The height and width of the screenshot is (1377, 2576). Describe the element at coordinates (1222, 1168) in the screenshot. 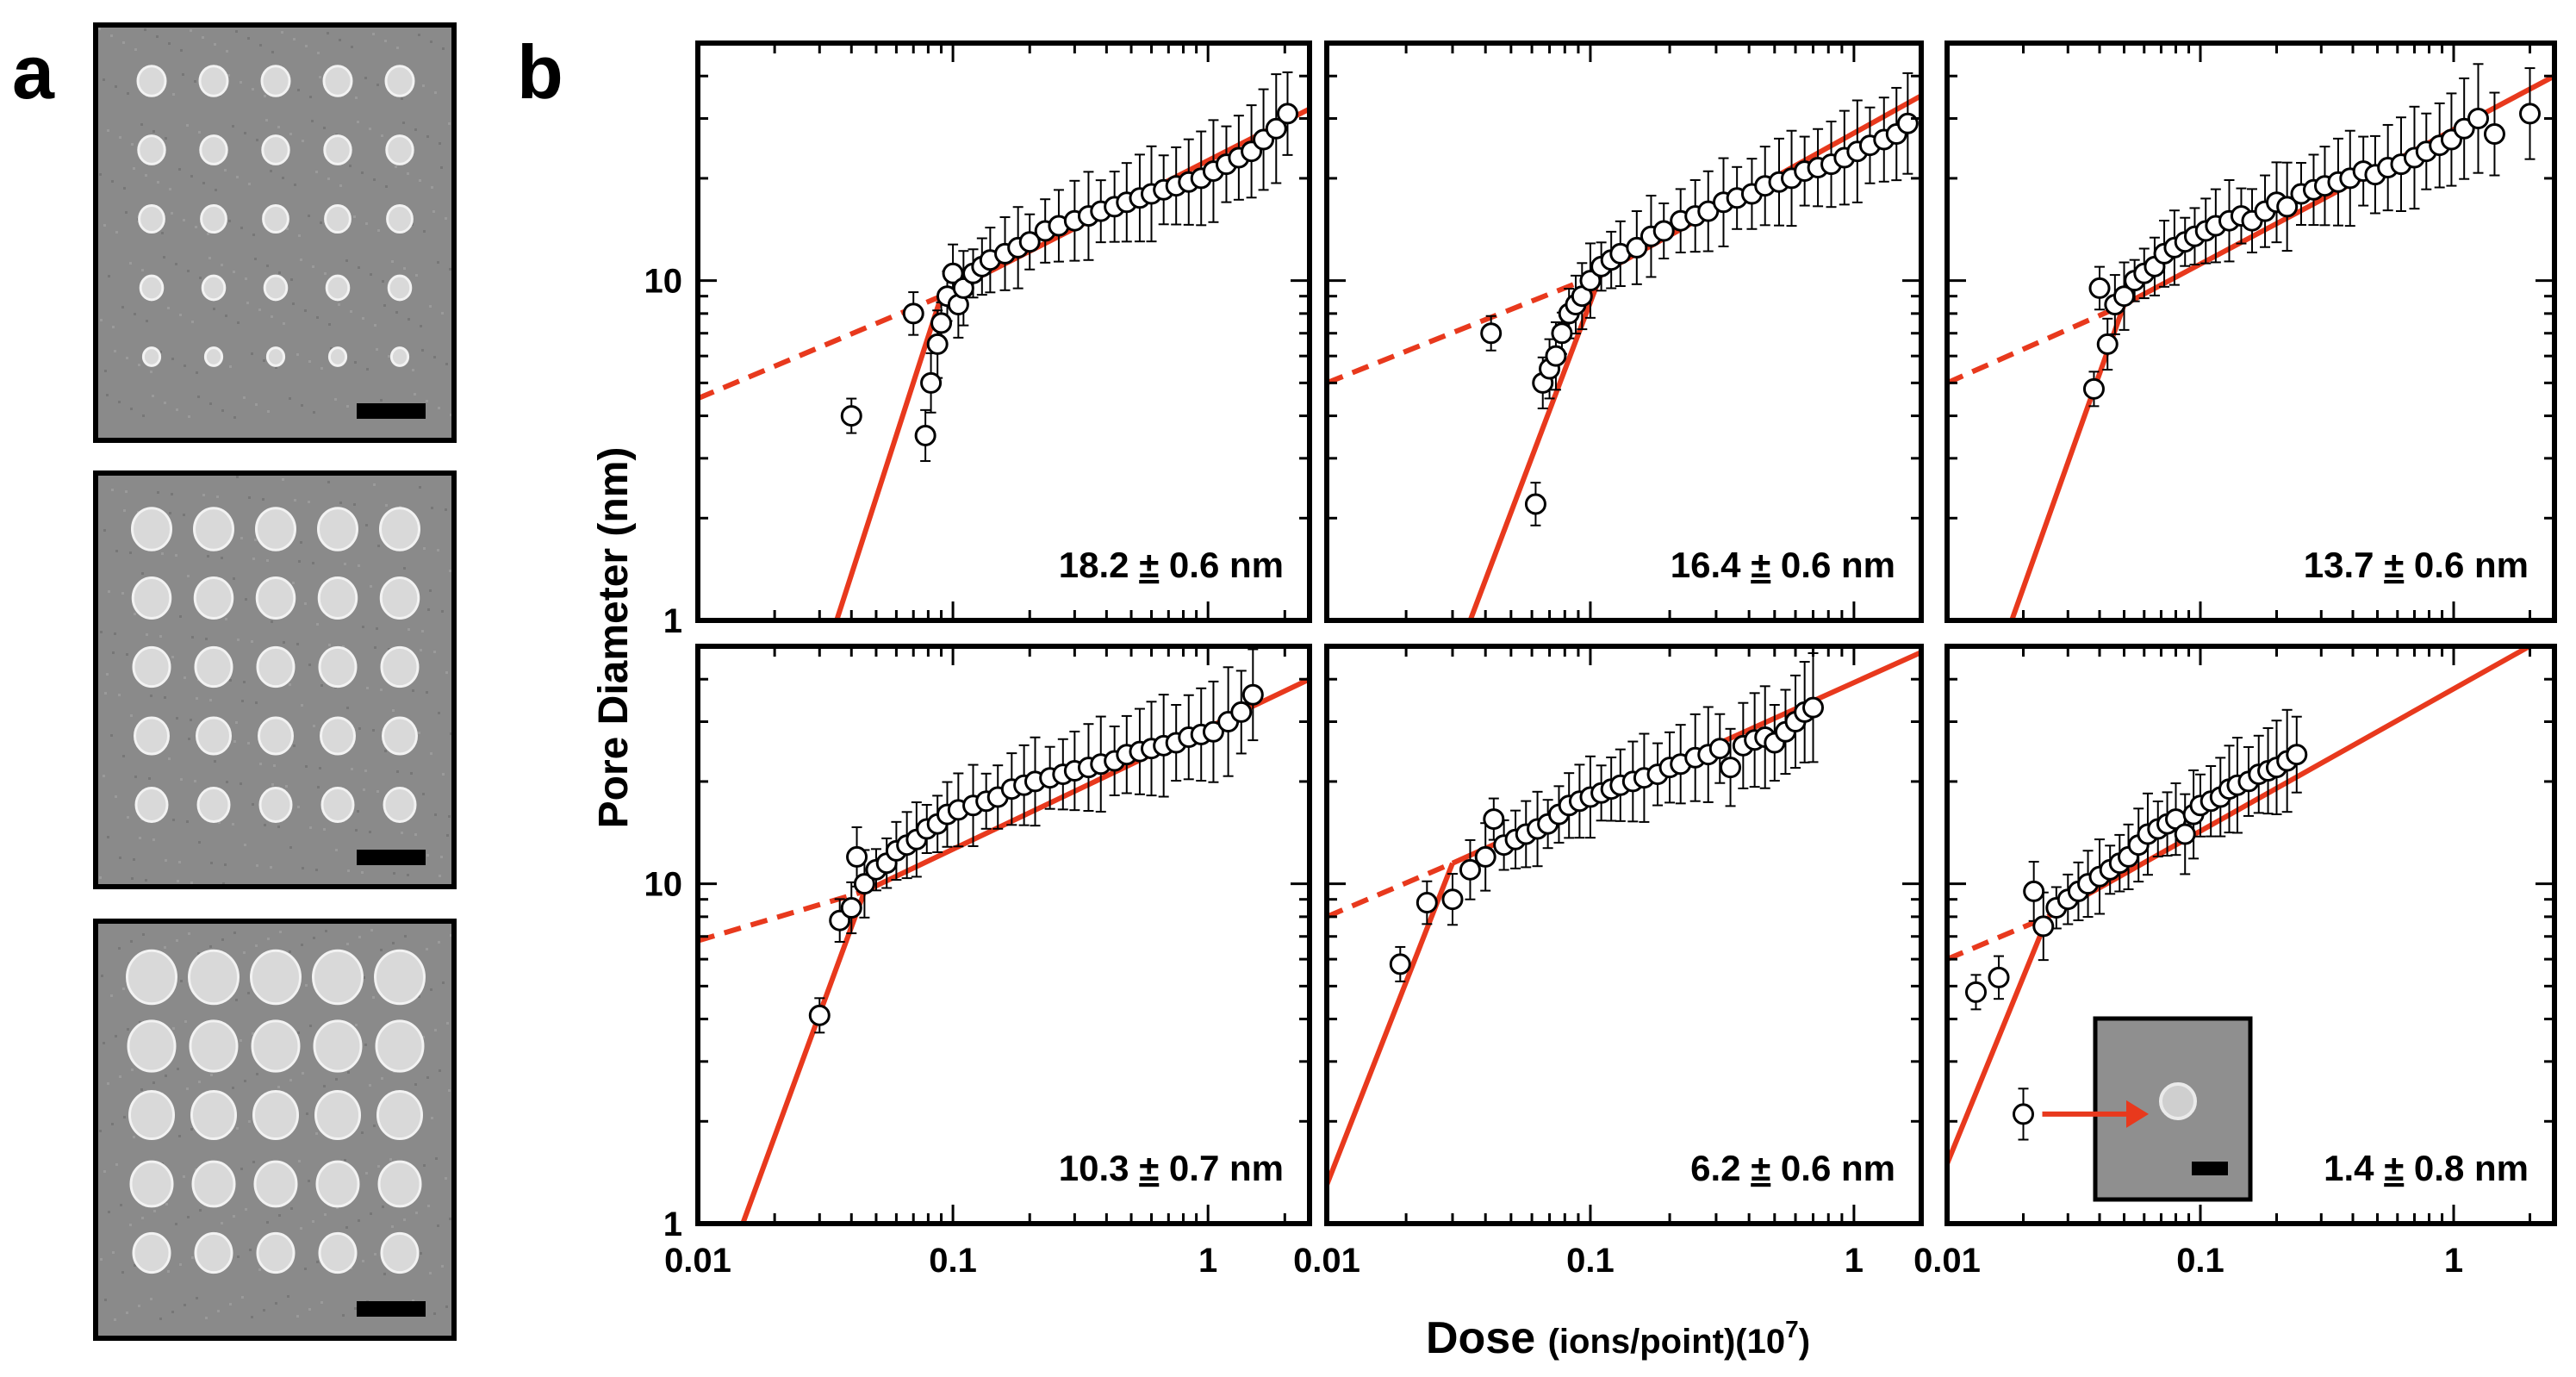

I see `annotation-error: 0.7 nm` at that location.